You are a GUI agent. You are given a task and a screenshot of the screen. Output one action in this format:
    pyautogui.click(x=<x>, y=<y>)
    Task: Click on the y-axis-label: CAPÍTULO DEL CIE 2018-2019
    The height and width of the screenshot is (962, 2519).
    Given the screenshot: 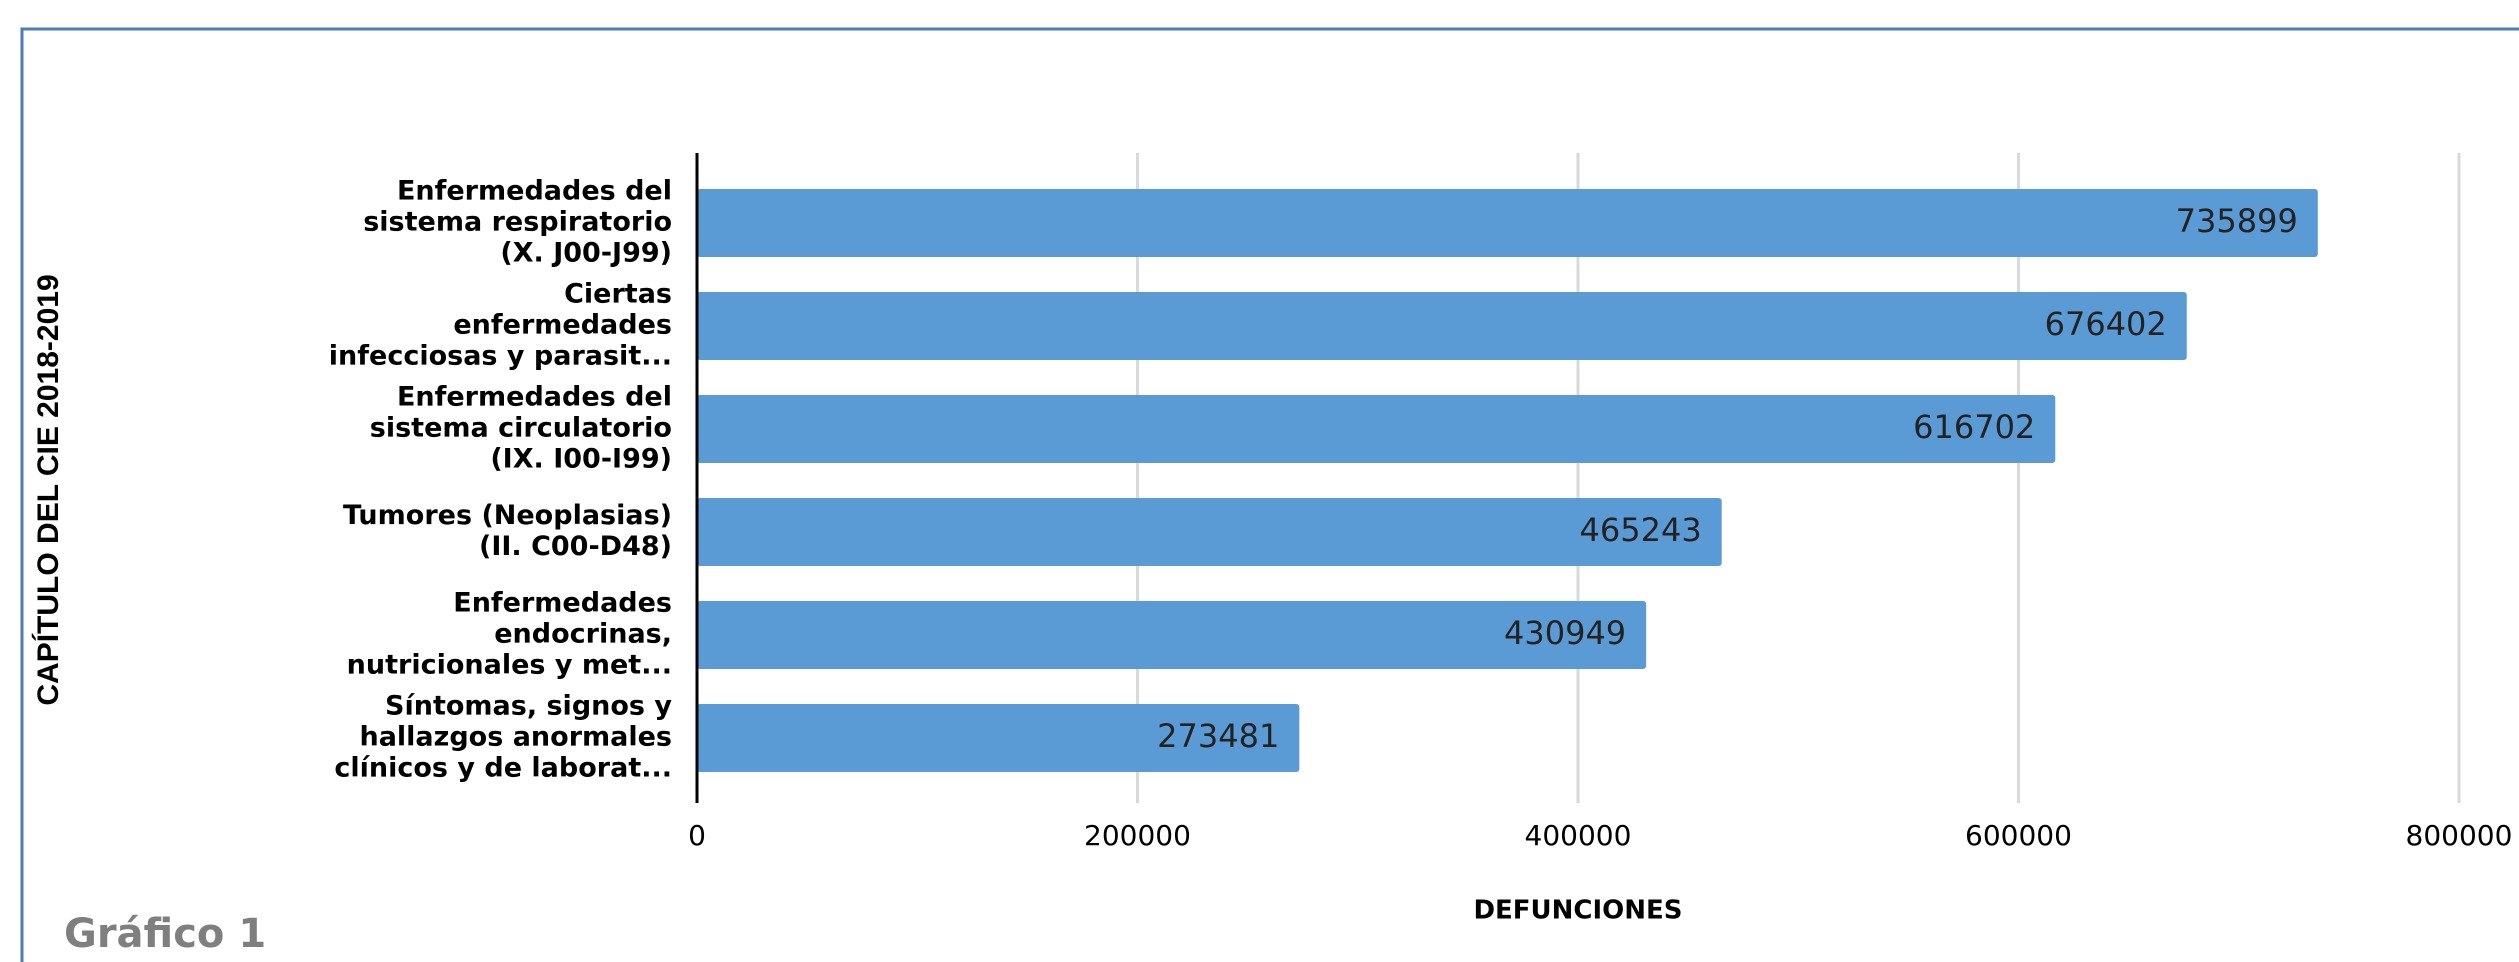 What is the action you would take?
    pyautogui.click(x=48, y=489)
    